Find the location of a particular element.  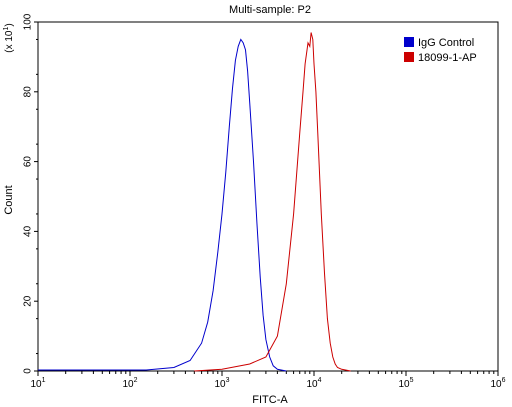

chart-title: Multi-sample: P2 is located at coordinates (270, 10).